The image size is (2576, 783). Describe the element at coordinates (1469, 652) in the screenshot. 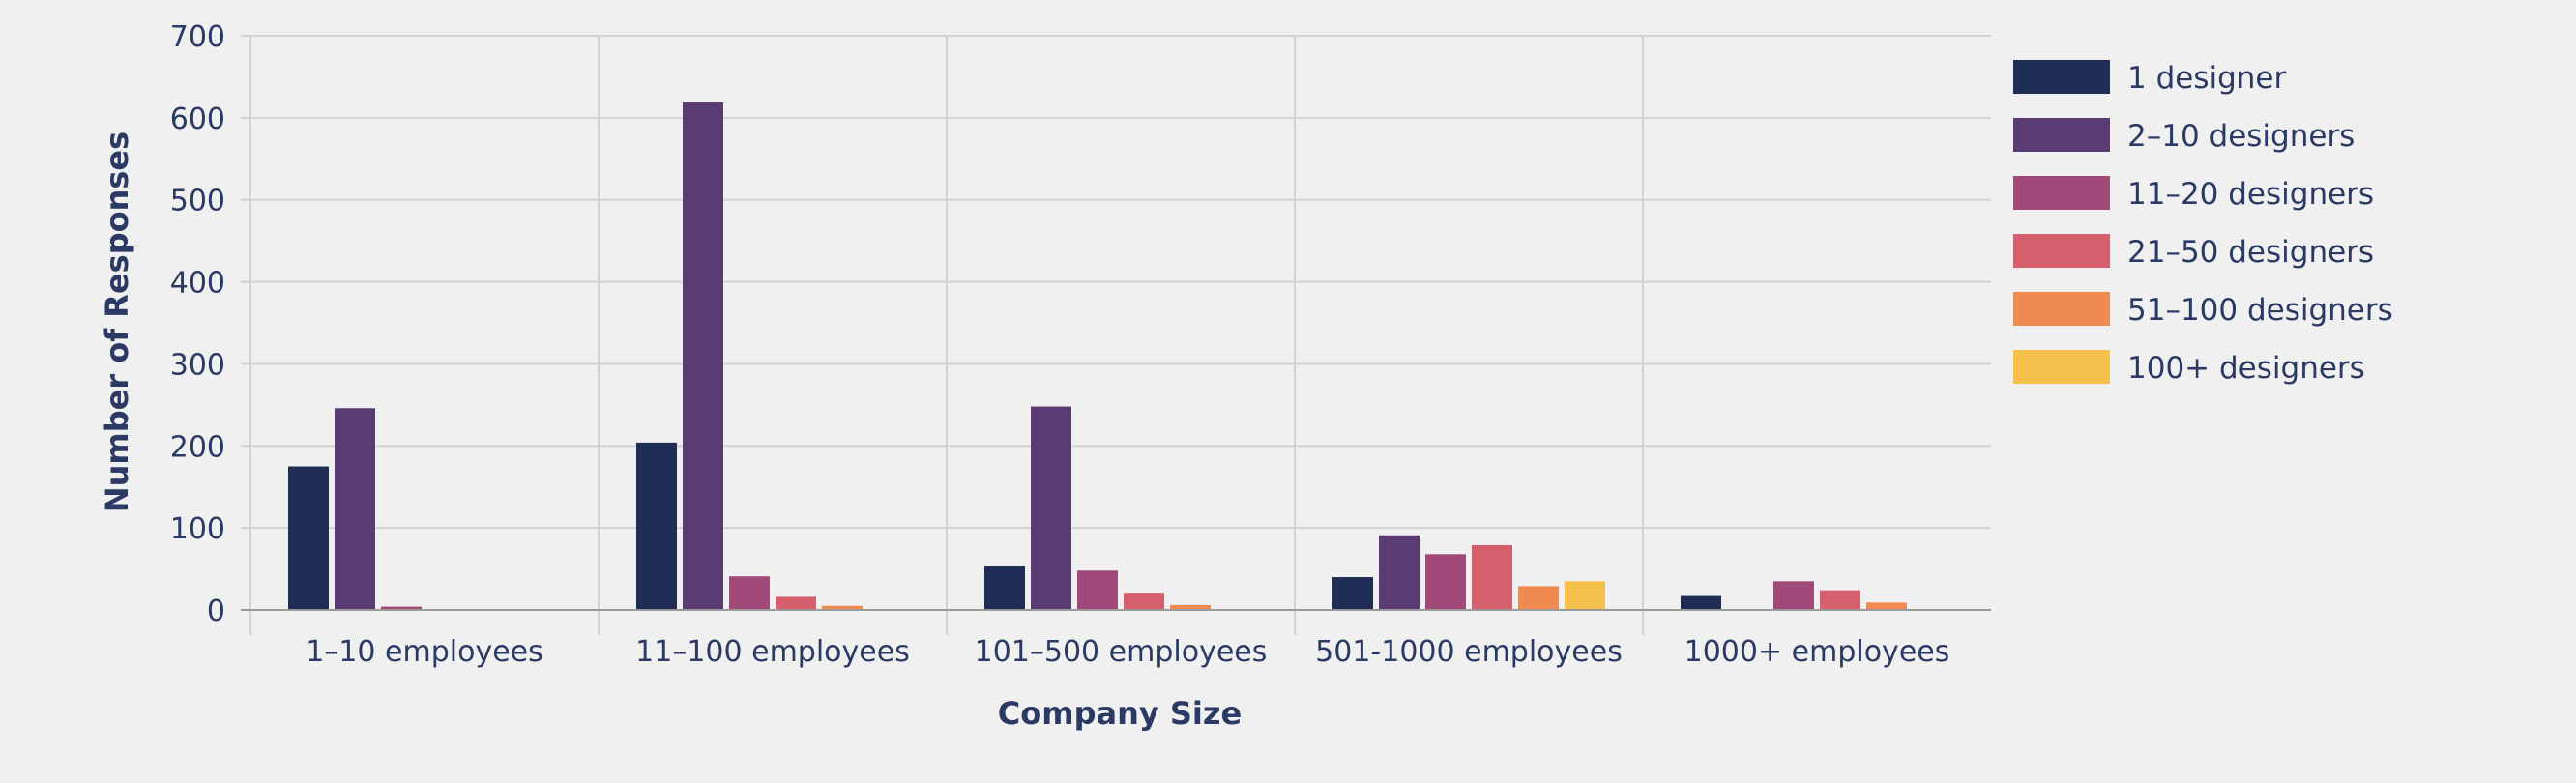

I see `x-tick-label: 501-1000 employees` at that location.